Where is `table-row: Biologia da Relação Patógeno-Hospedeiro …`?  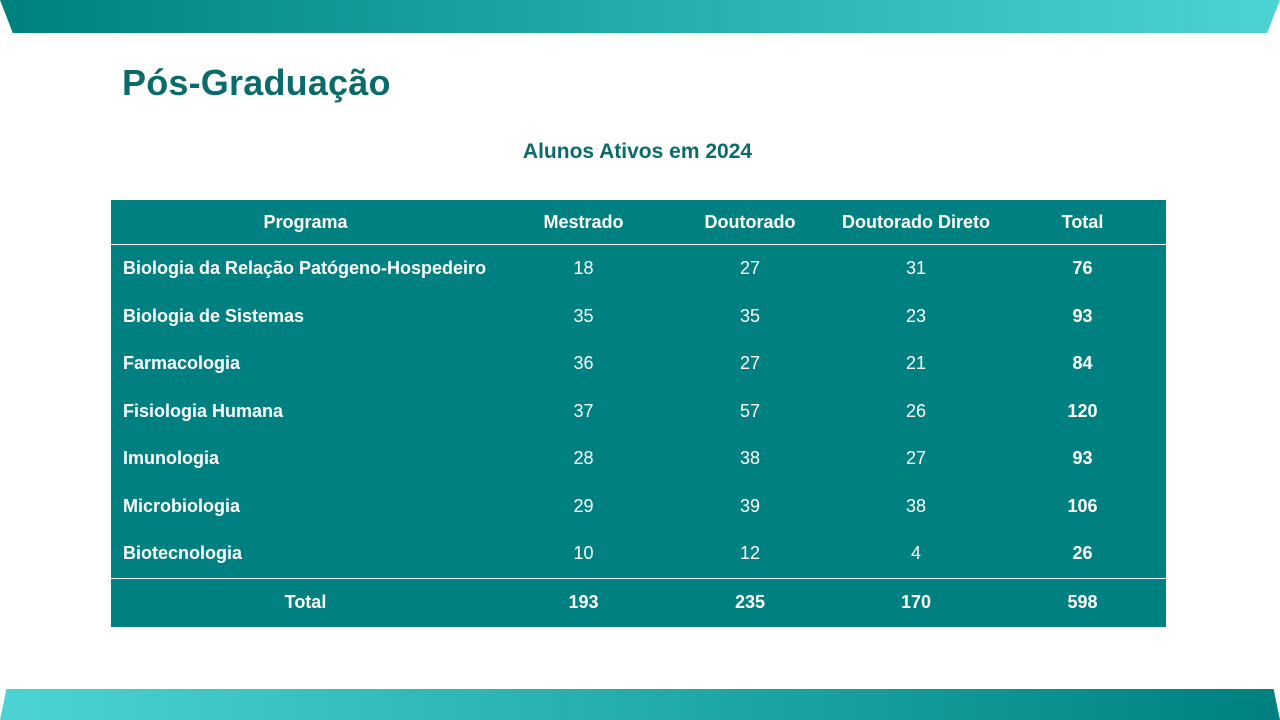
table-row: Biologia da Relação Patógeno-Hospedeiro … is located at coordinates (638, 269).